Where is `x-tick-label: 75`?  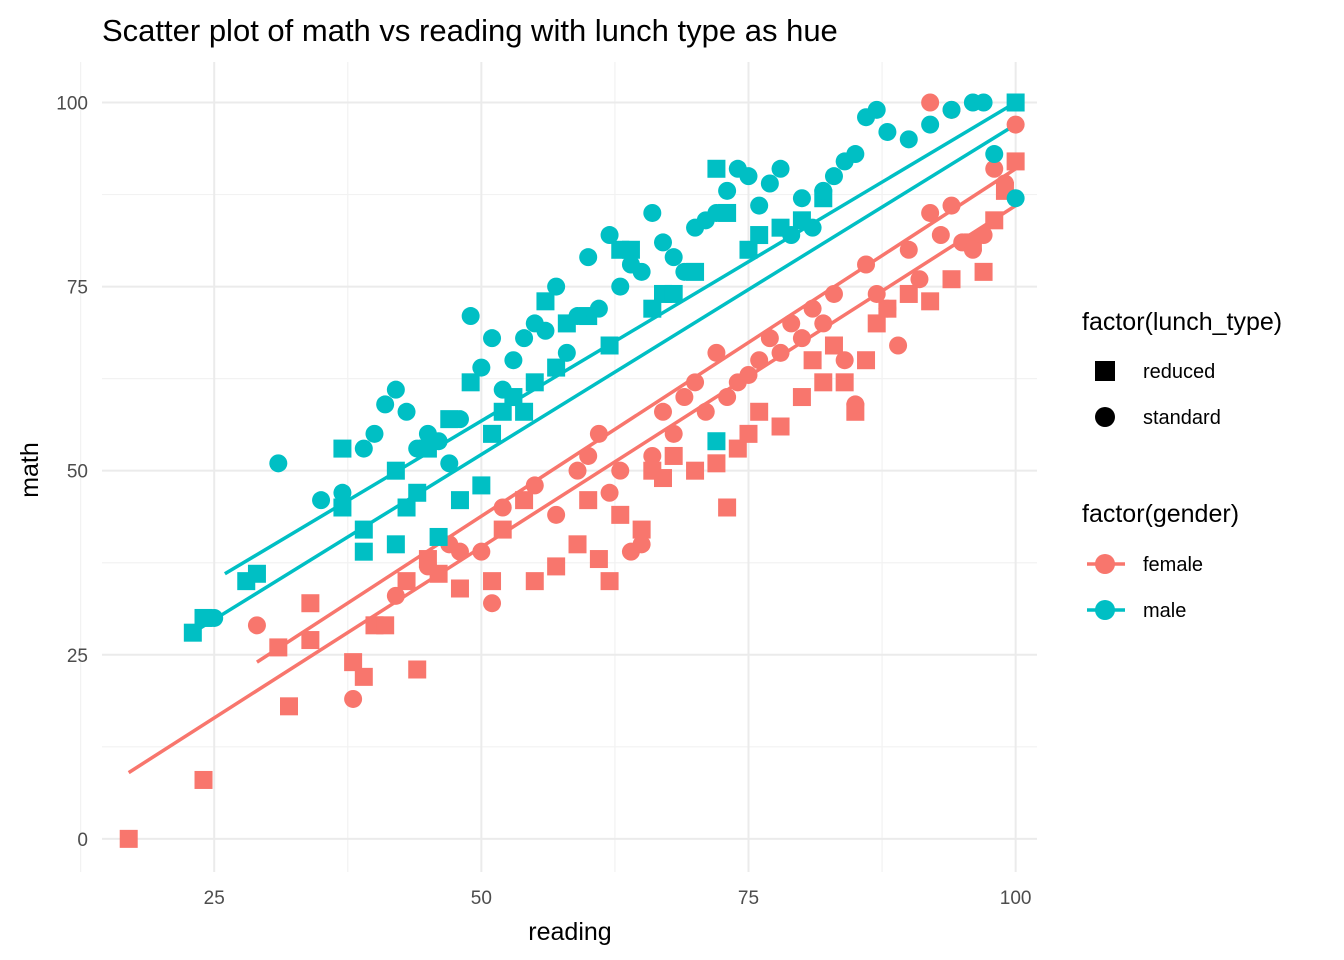
x-tick-label: 75 is located at coordinates (748, 898).